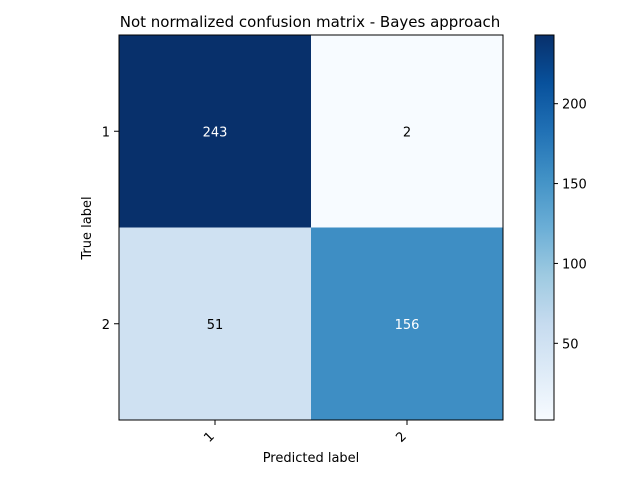 This screenshot has height=480, width=640. Describe the element at coordinates (110, 229) in the screenshot. I see `y-axis-ticks: 12` at that location.